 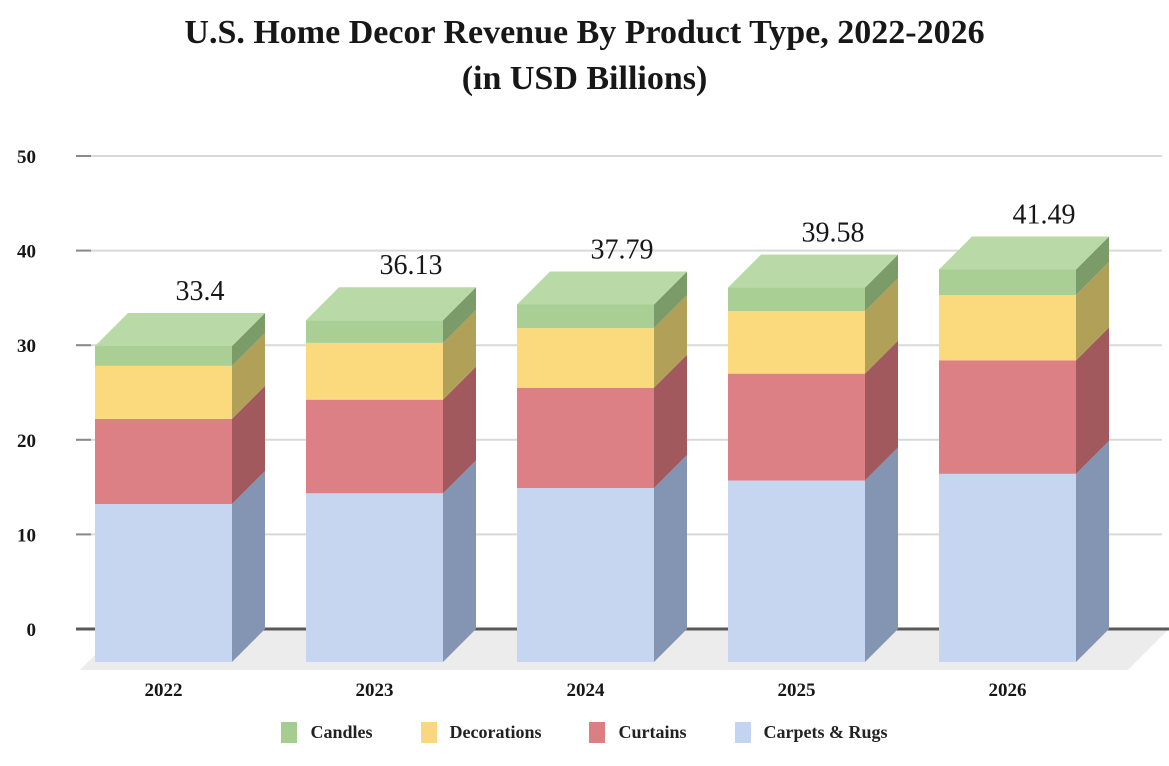 What do you see at coordinates (26, 157) in the screenshot?
I see `y-tick-label: 50` at bounding box center [26, 157].